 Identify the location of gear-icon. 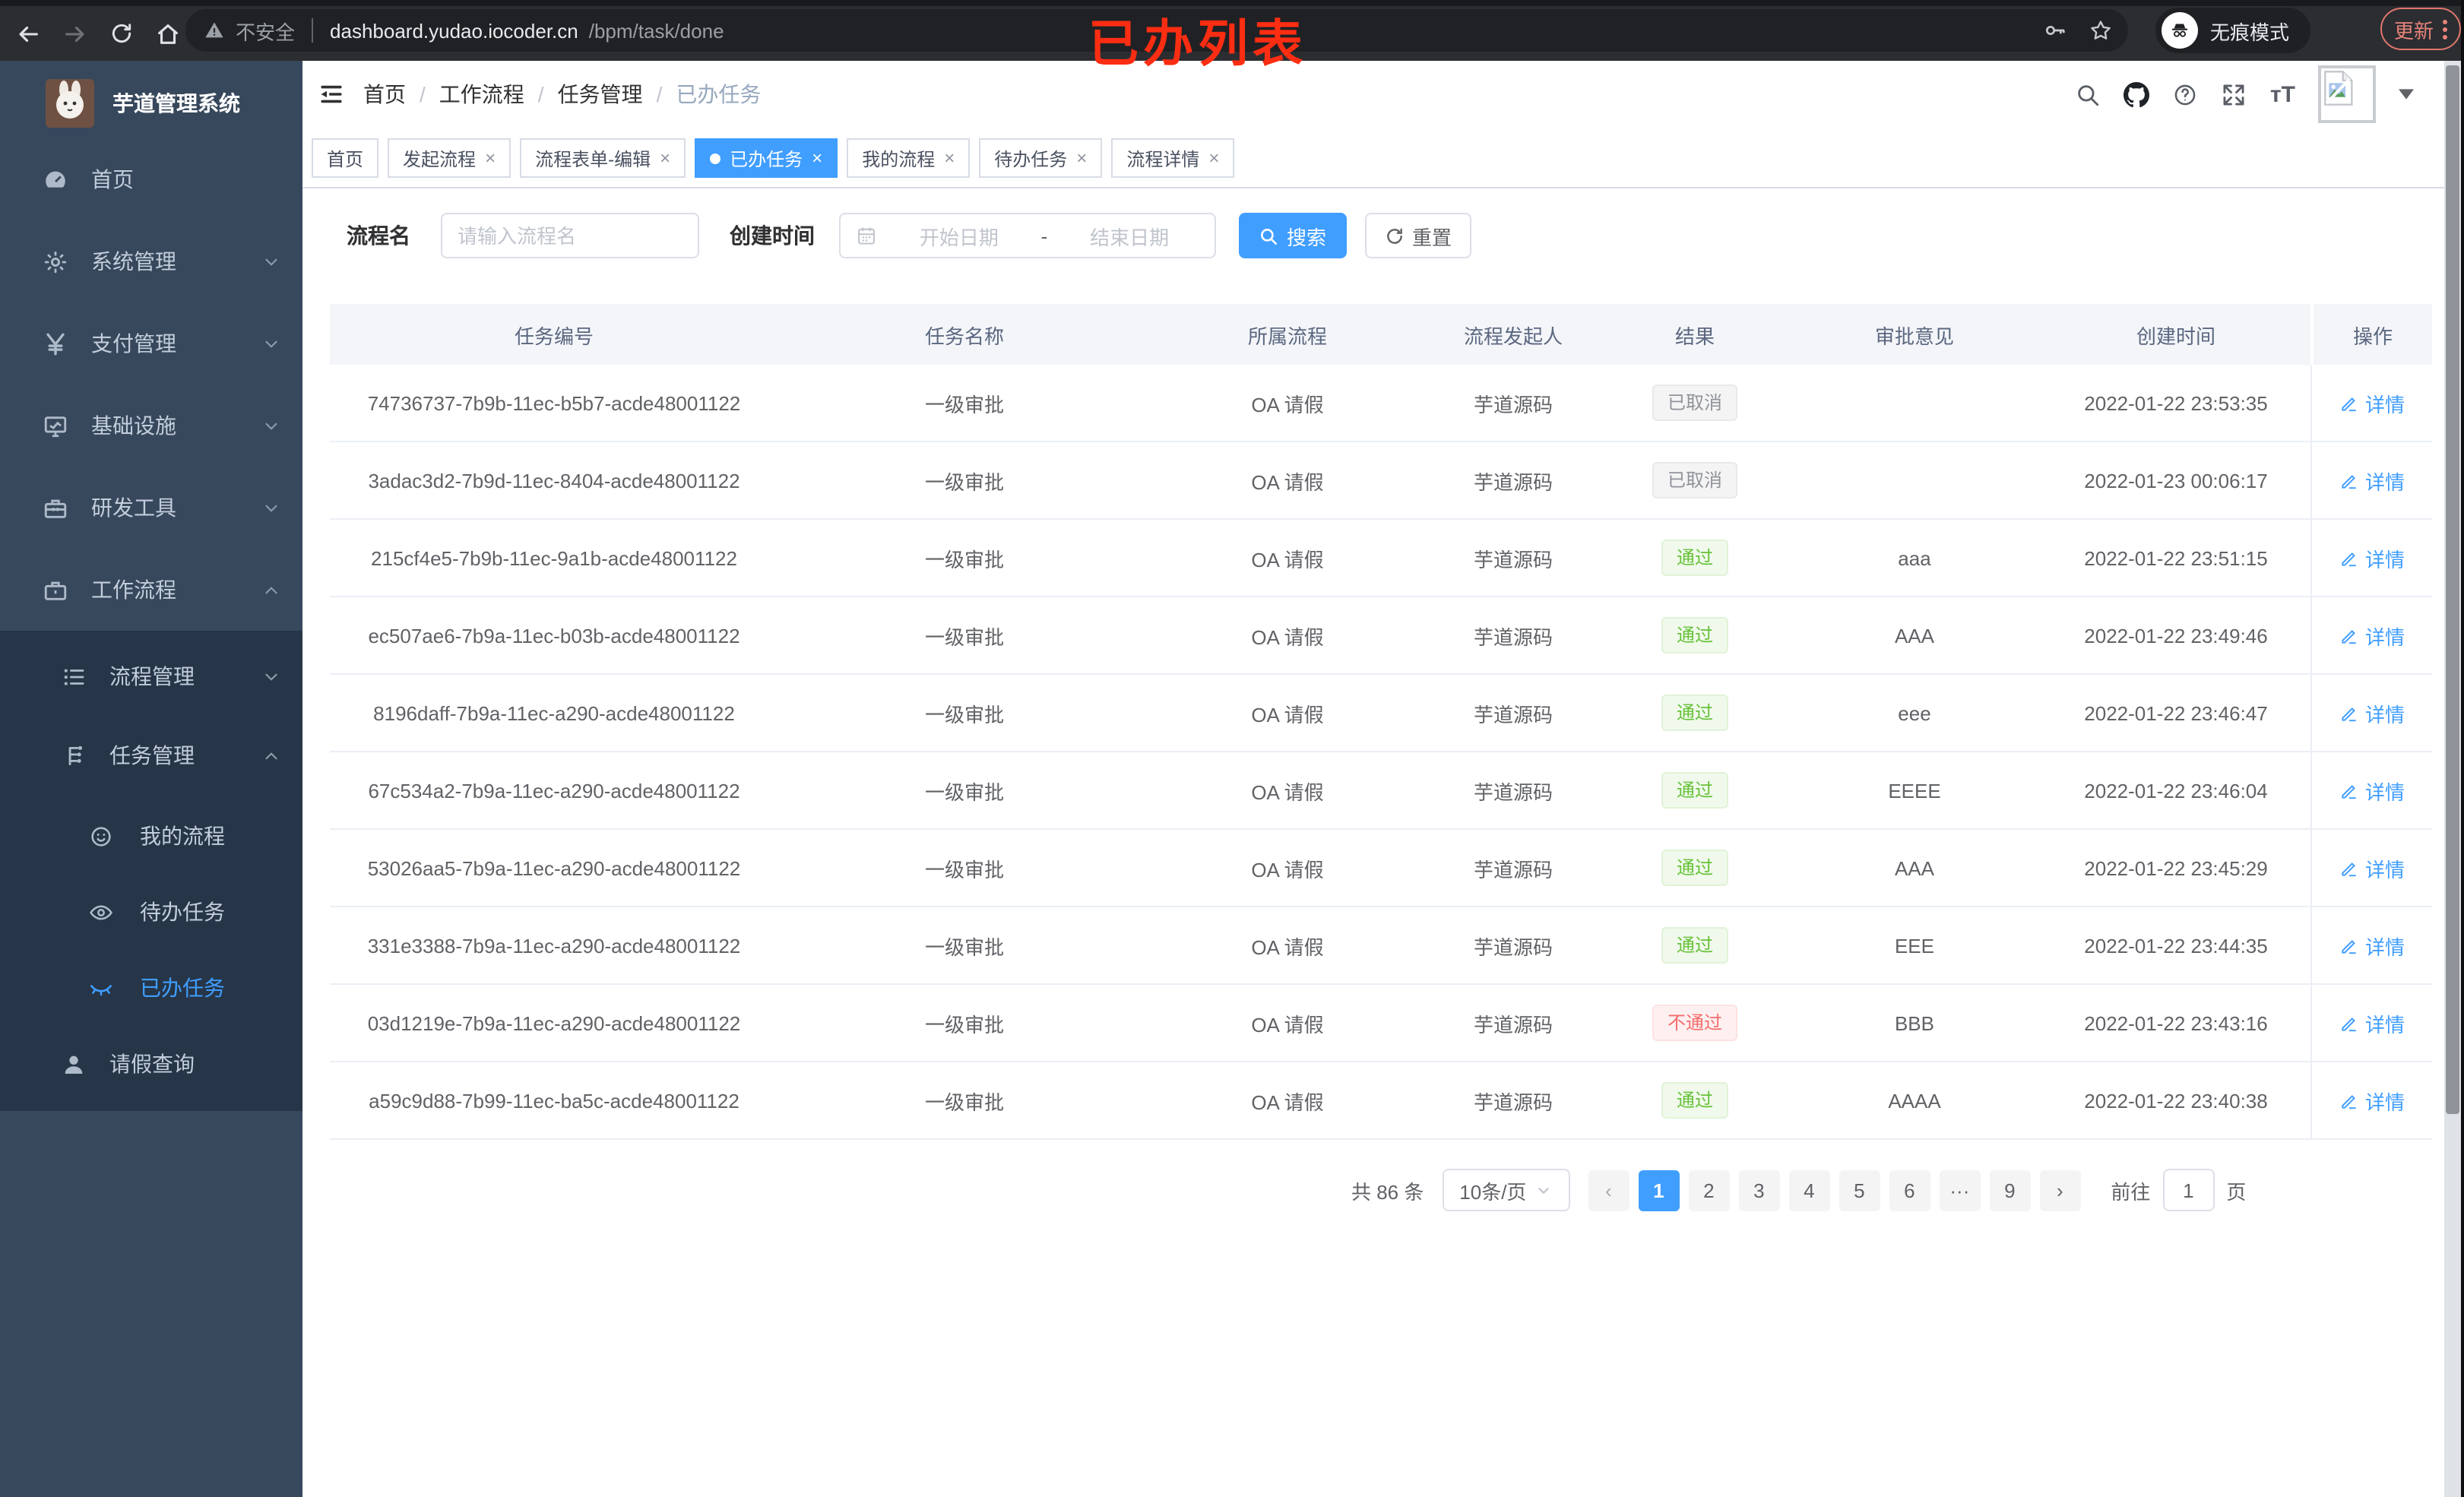
(55, 261).